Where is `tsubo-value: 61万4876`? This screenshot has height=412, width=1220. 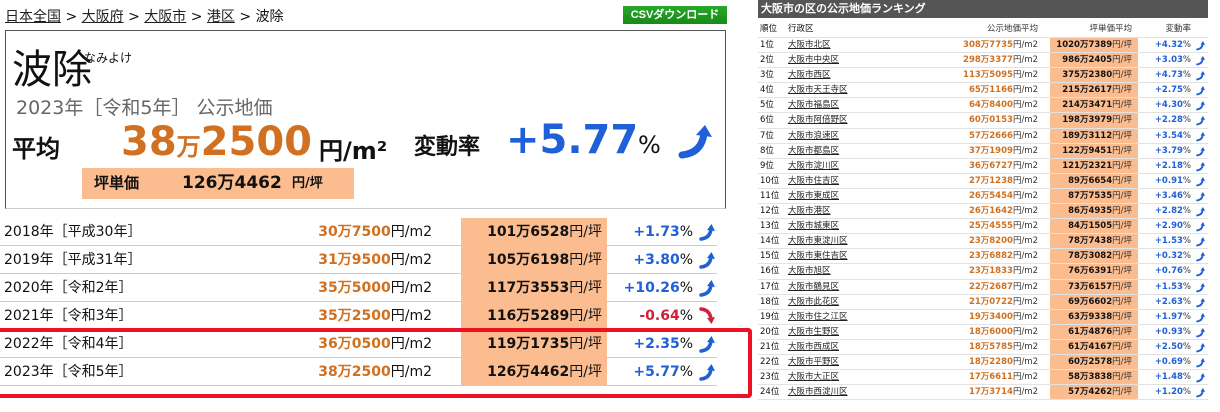
tsubo-value: 61万4876 is located at coordinates (1090, 331).